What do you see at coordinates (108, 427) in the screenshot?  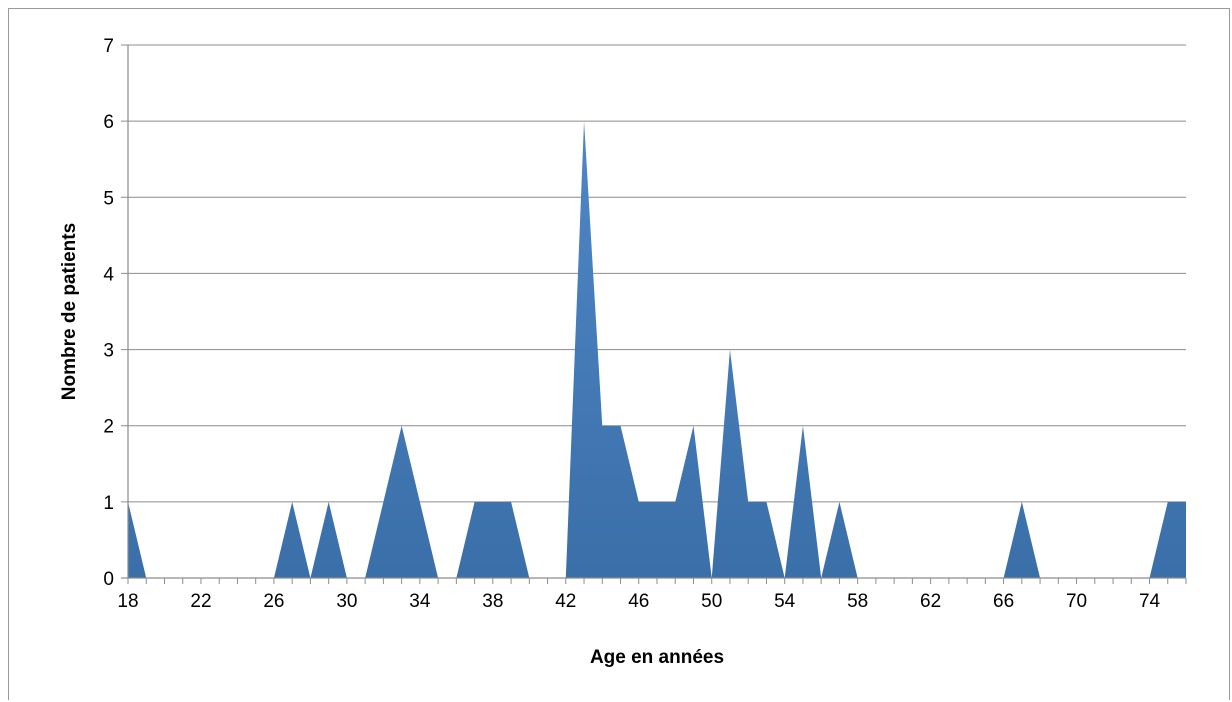 I see `y-tick-label: 2` at bounding box center [108, 427].